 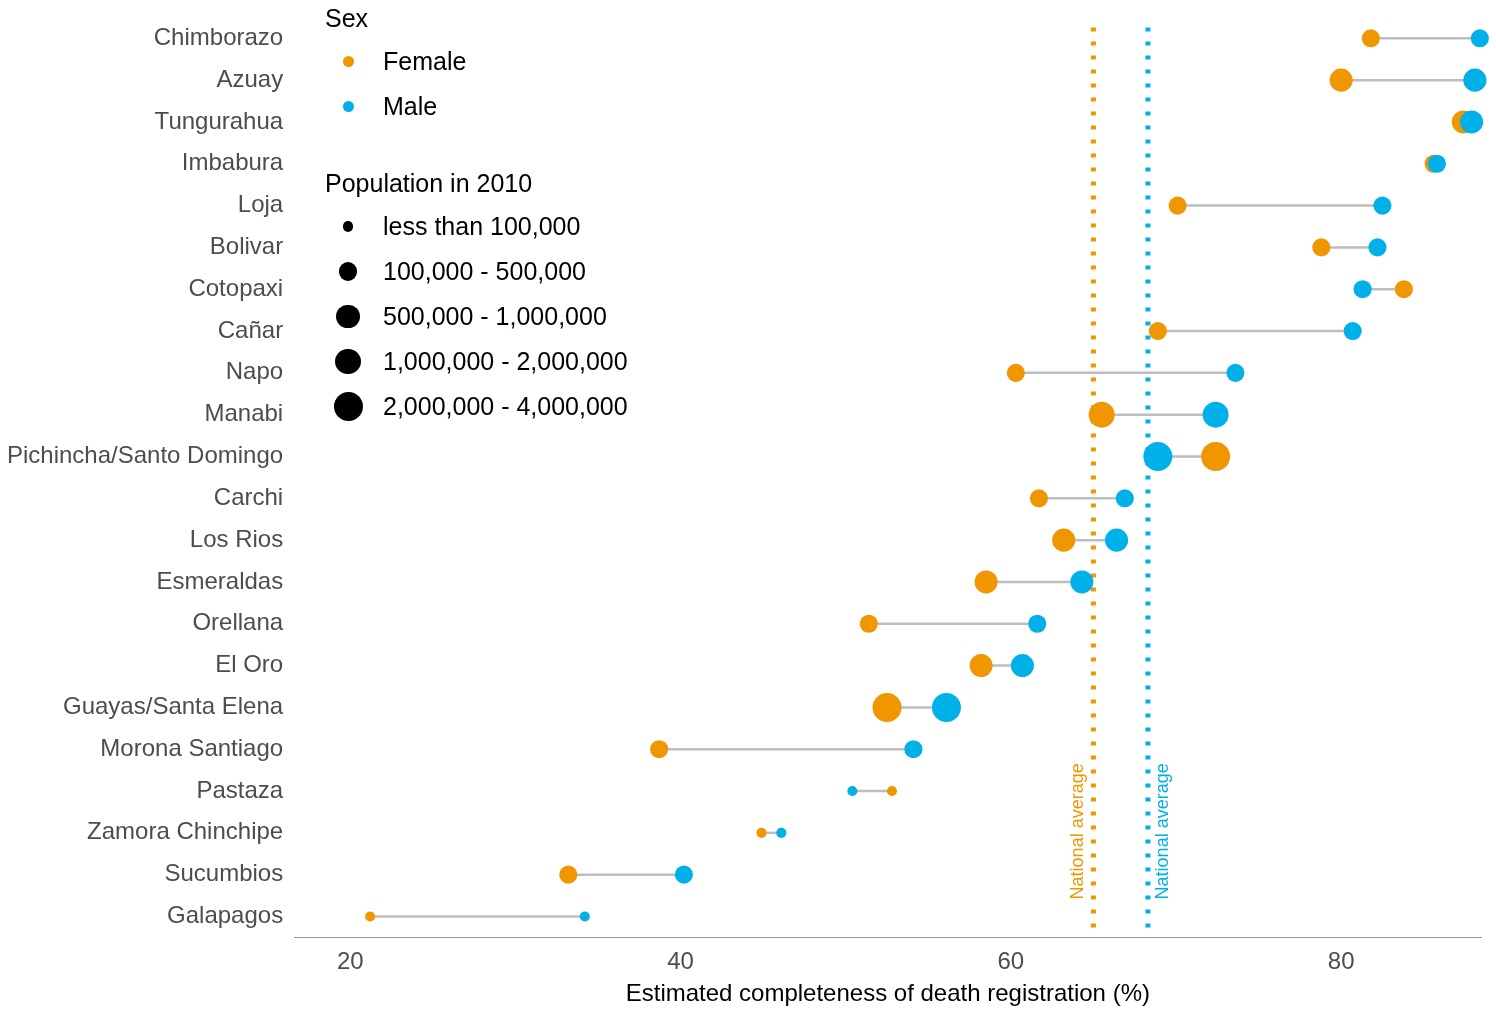 I want to click on y-tick-label: El Oro, so click(x=249, y=664).